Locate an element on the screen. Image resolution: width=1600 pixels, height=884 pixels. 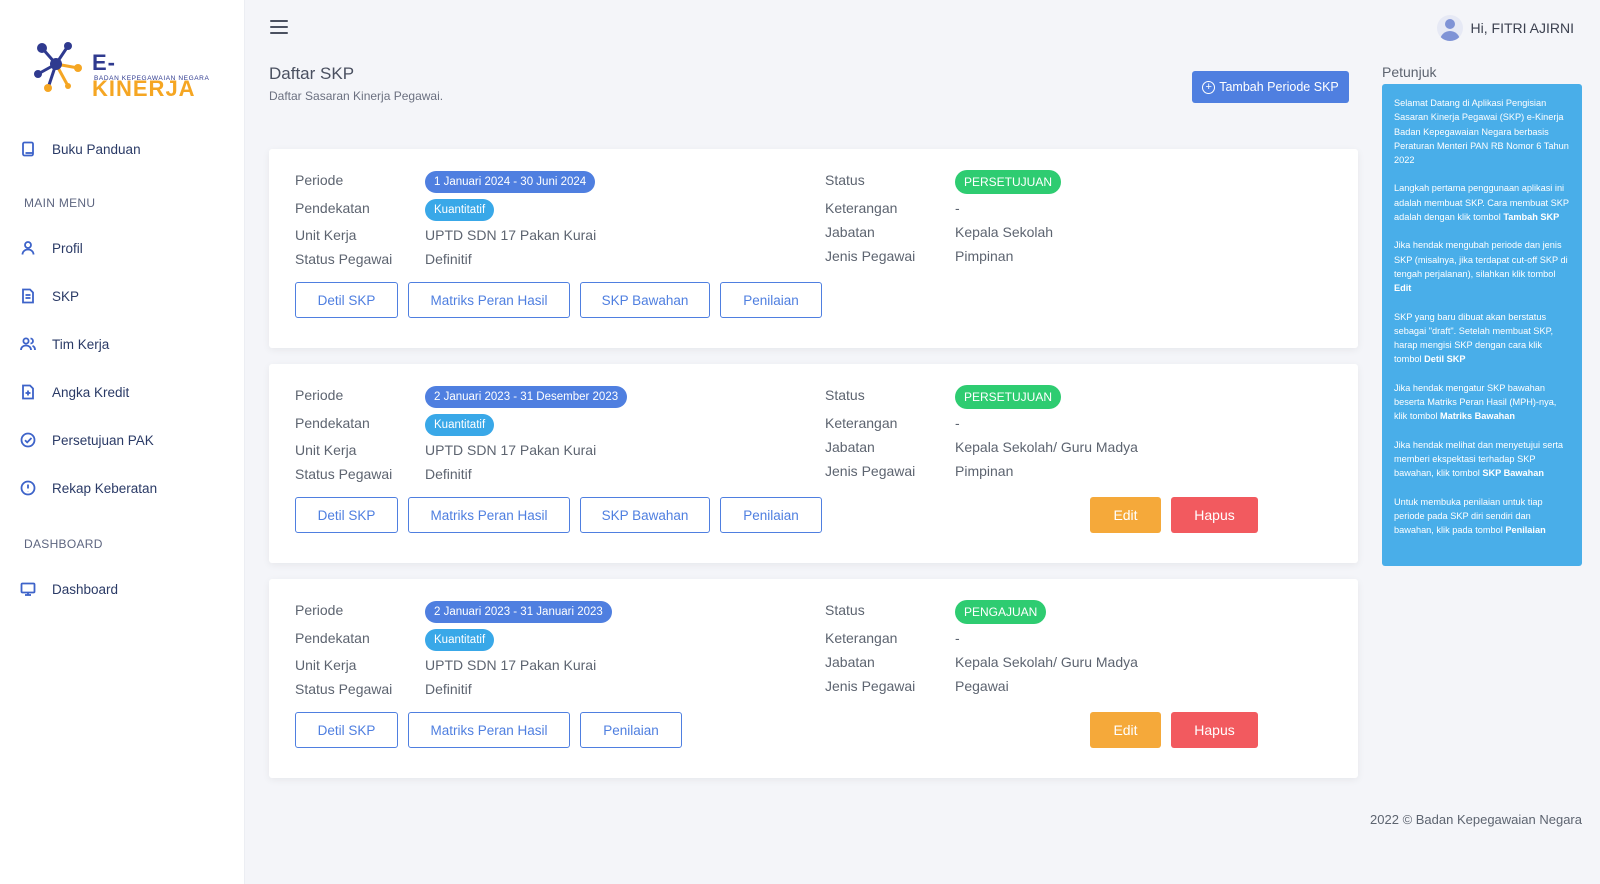
page-title: Daftar SKP is located at coordinates (312, 73).